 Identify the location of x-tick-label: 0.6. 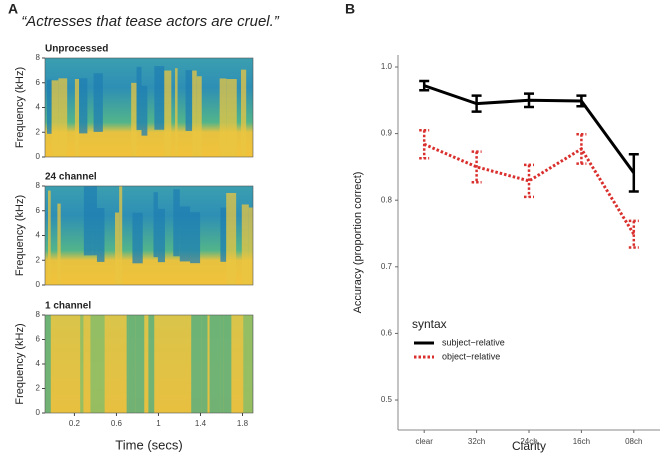
(117, 423).